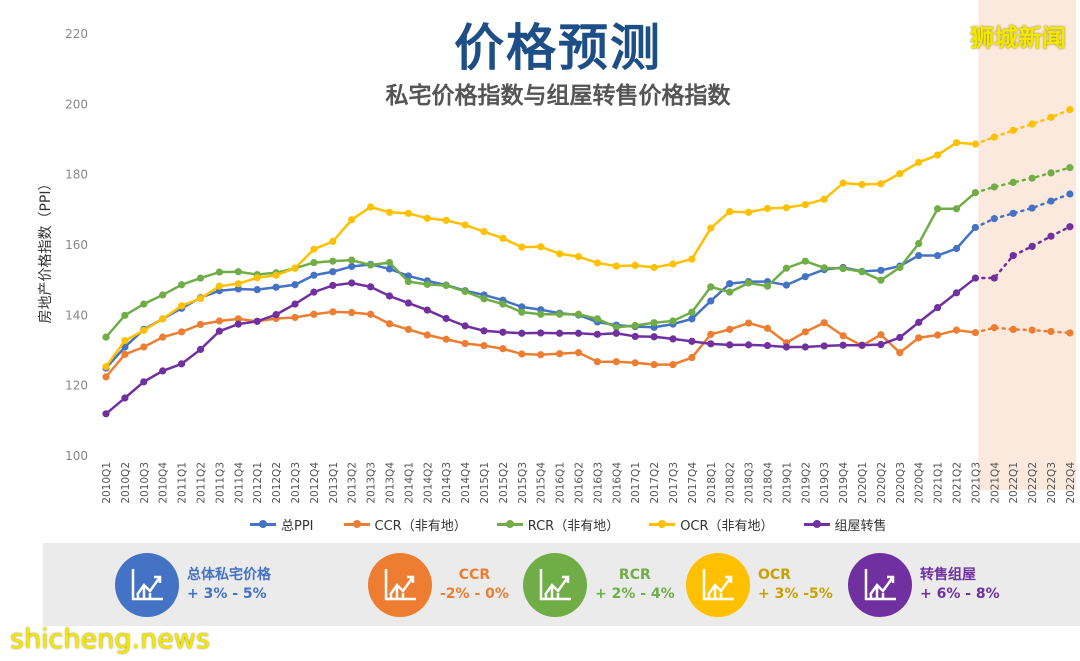 Image resolution: width=1080 pixels, height=661 pixels. What do you see at coordinates (558, 96) in the screenshot?
I see `page-subtitle: 私宅价格指数与组屋转售价格指数` at bounding box center [558, 96].